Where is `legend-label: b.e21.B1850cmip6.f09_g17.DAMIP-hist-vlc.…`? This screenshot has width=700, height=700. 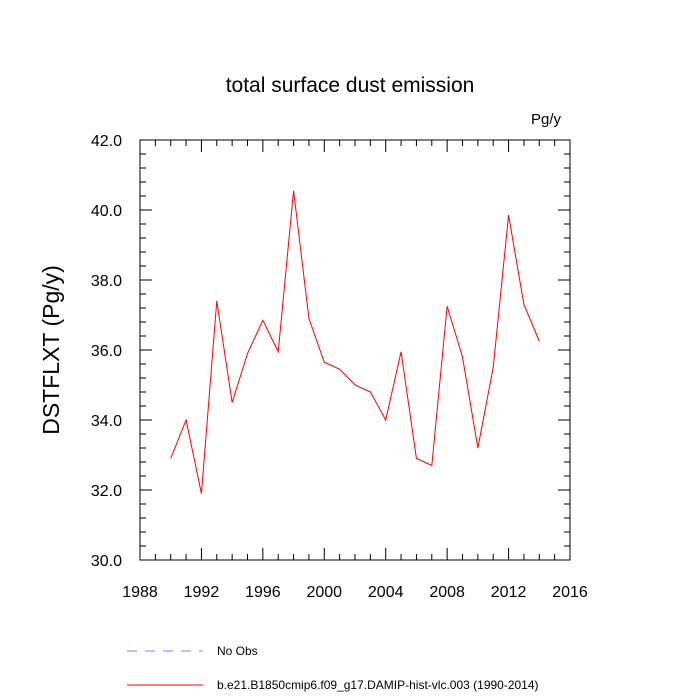 legend-label: b.e21.B1850cmip6.f09_g17.DAMIP-hist-vlc.… is located at coordinates (378, 685).